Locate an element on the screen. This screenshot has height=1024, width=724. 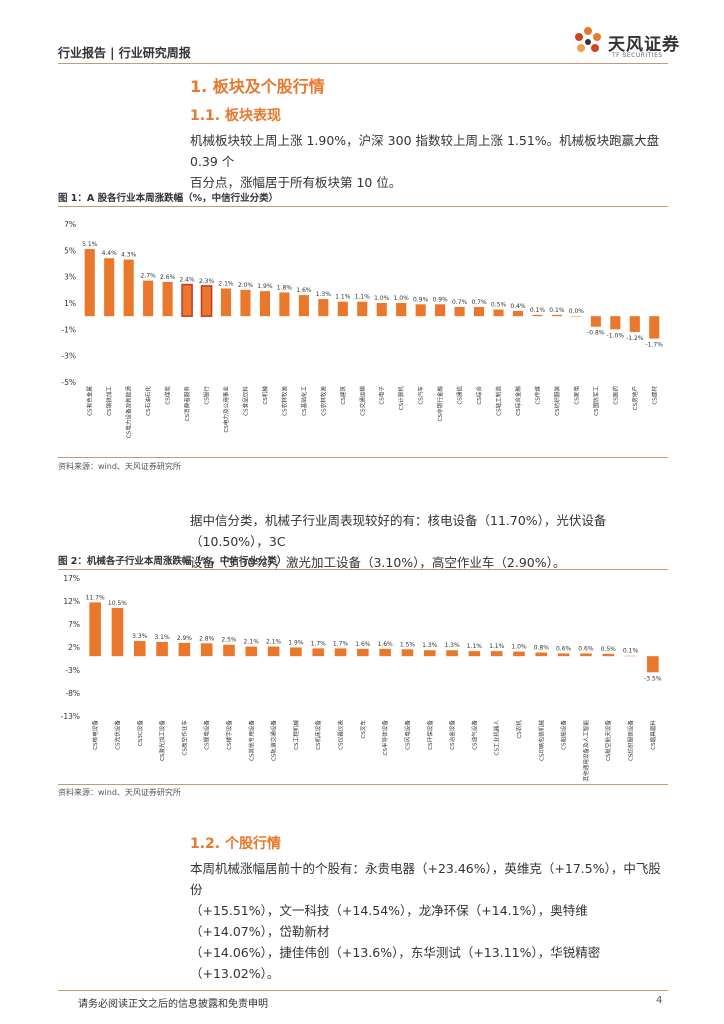
subsection-heading-stocks: 1.2. 个股行情 is located at coordinates (235, 844).